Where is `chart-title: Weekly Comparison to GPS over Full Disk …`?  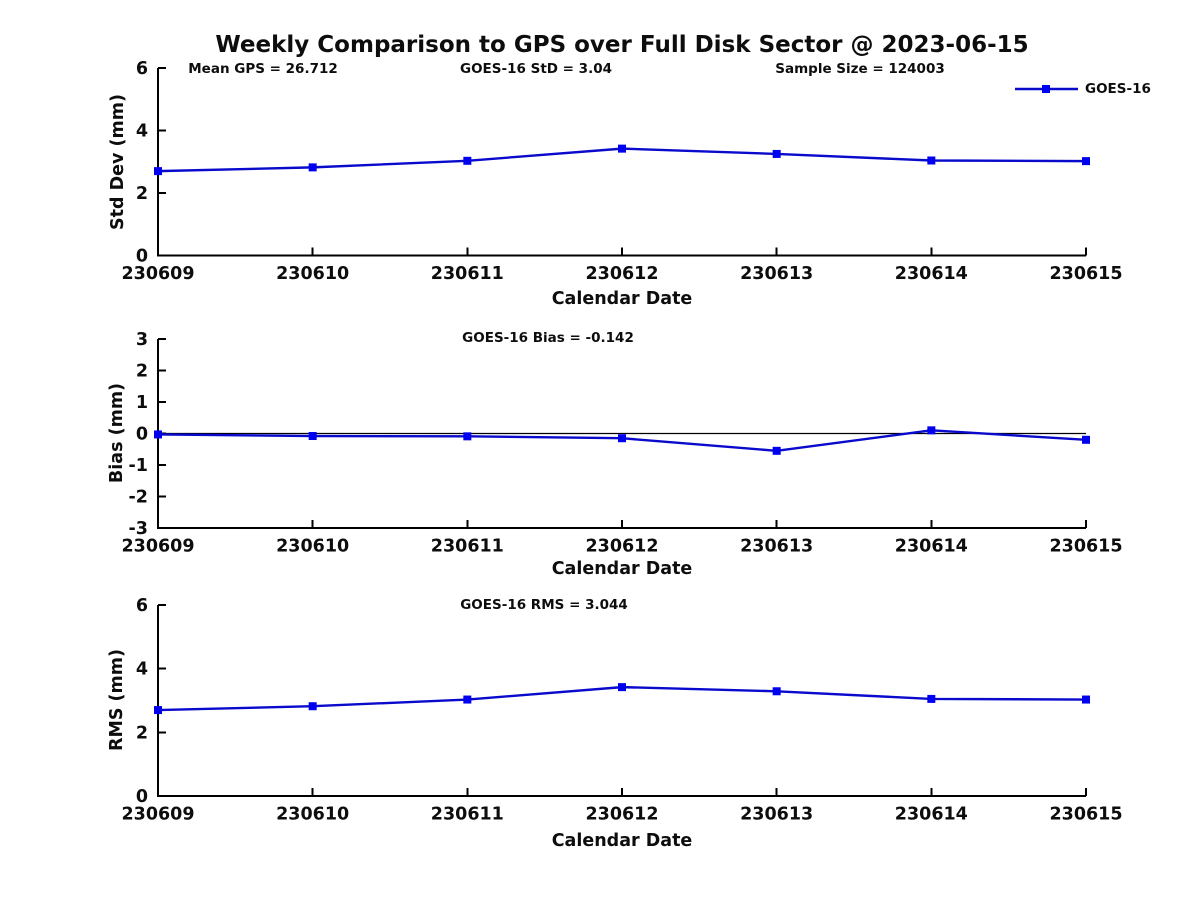
chart-title: Weekly Comparison to GPS over Full Disk … is located at coordinates (622, 45).